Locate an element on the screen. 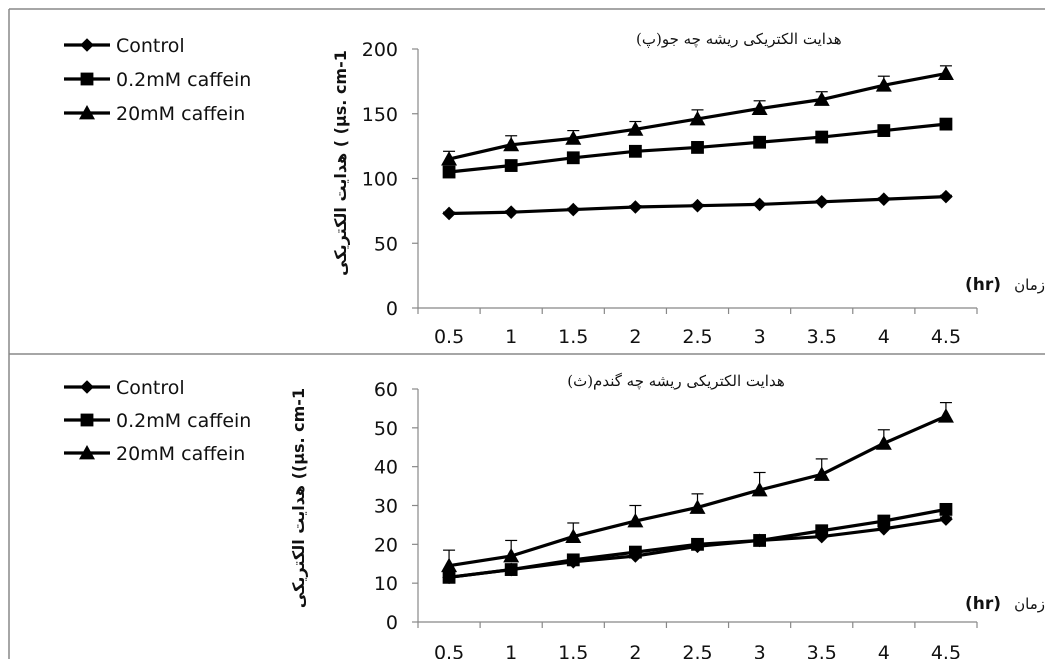  chart2-x-tick-label: 4.5 is located at coordinates (946, 650).